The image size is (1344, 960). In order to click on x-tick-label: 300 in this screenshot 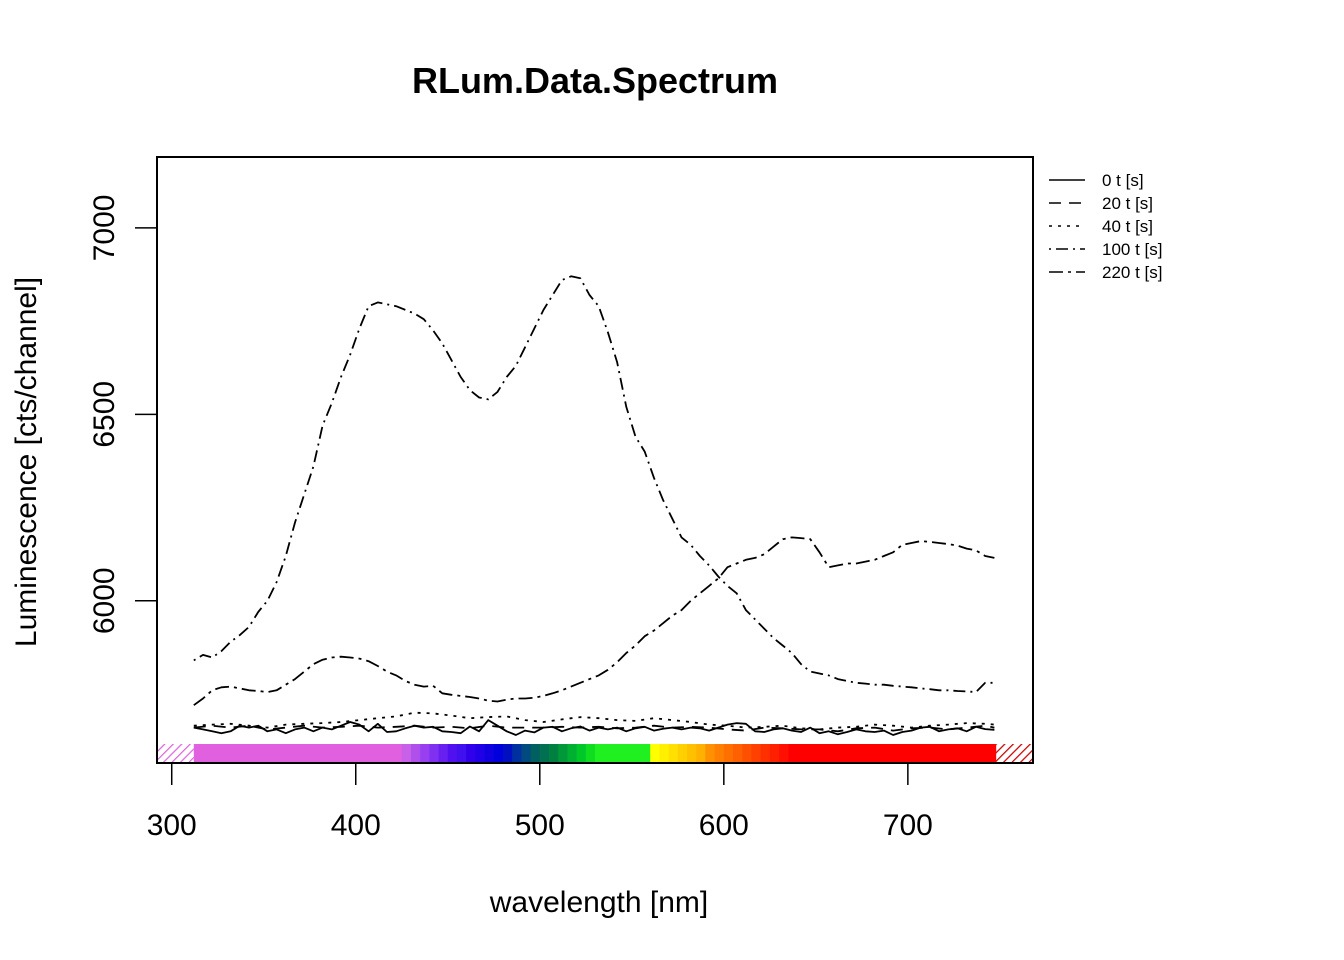, I will do `click(172, 825)`.